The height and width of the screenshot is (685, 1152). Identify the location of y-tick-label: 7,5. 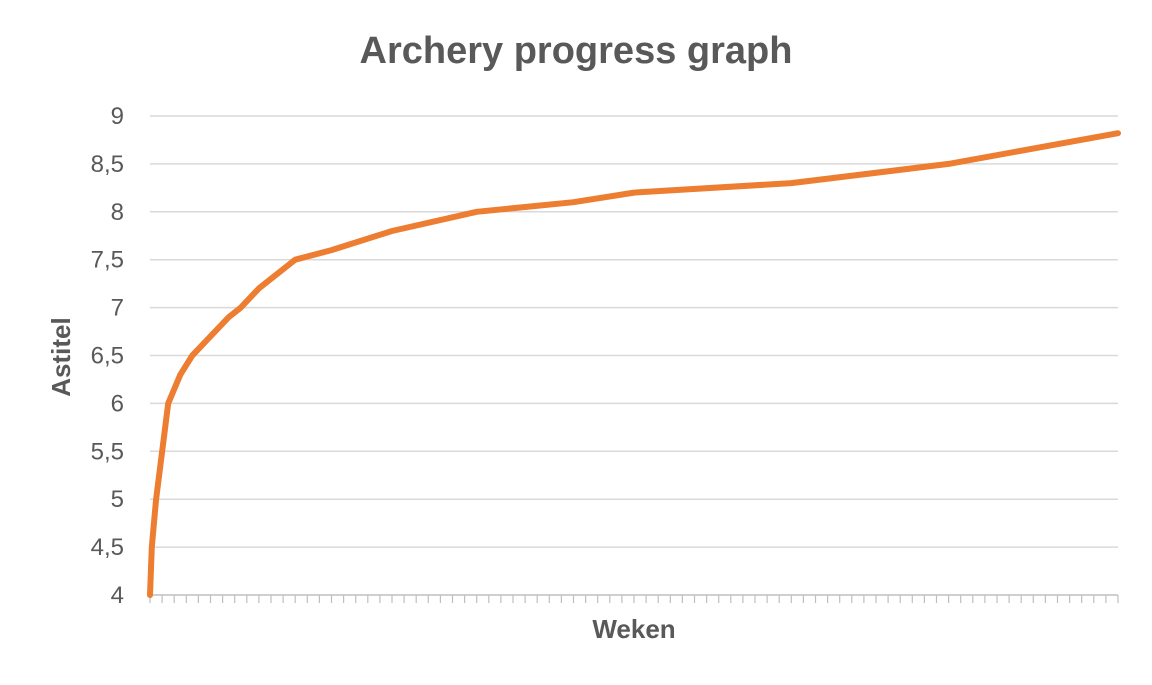
(107, 260).